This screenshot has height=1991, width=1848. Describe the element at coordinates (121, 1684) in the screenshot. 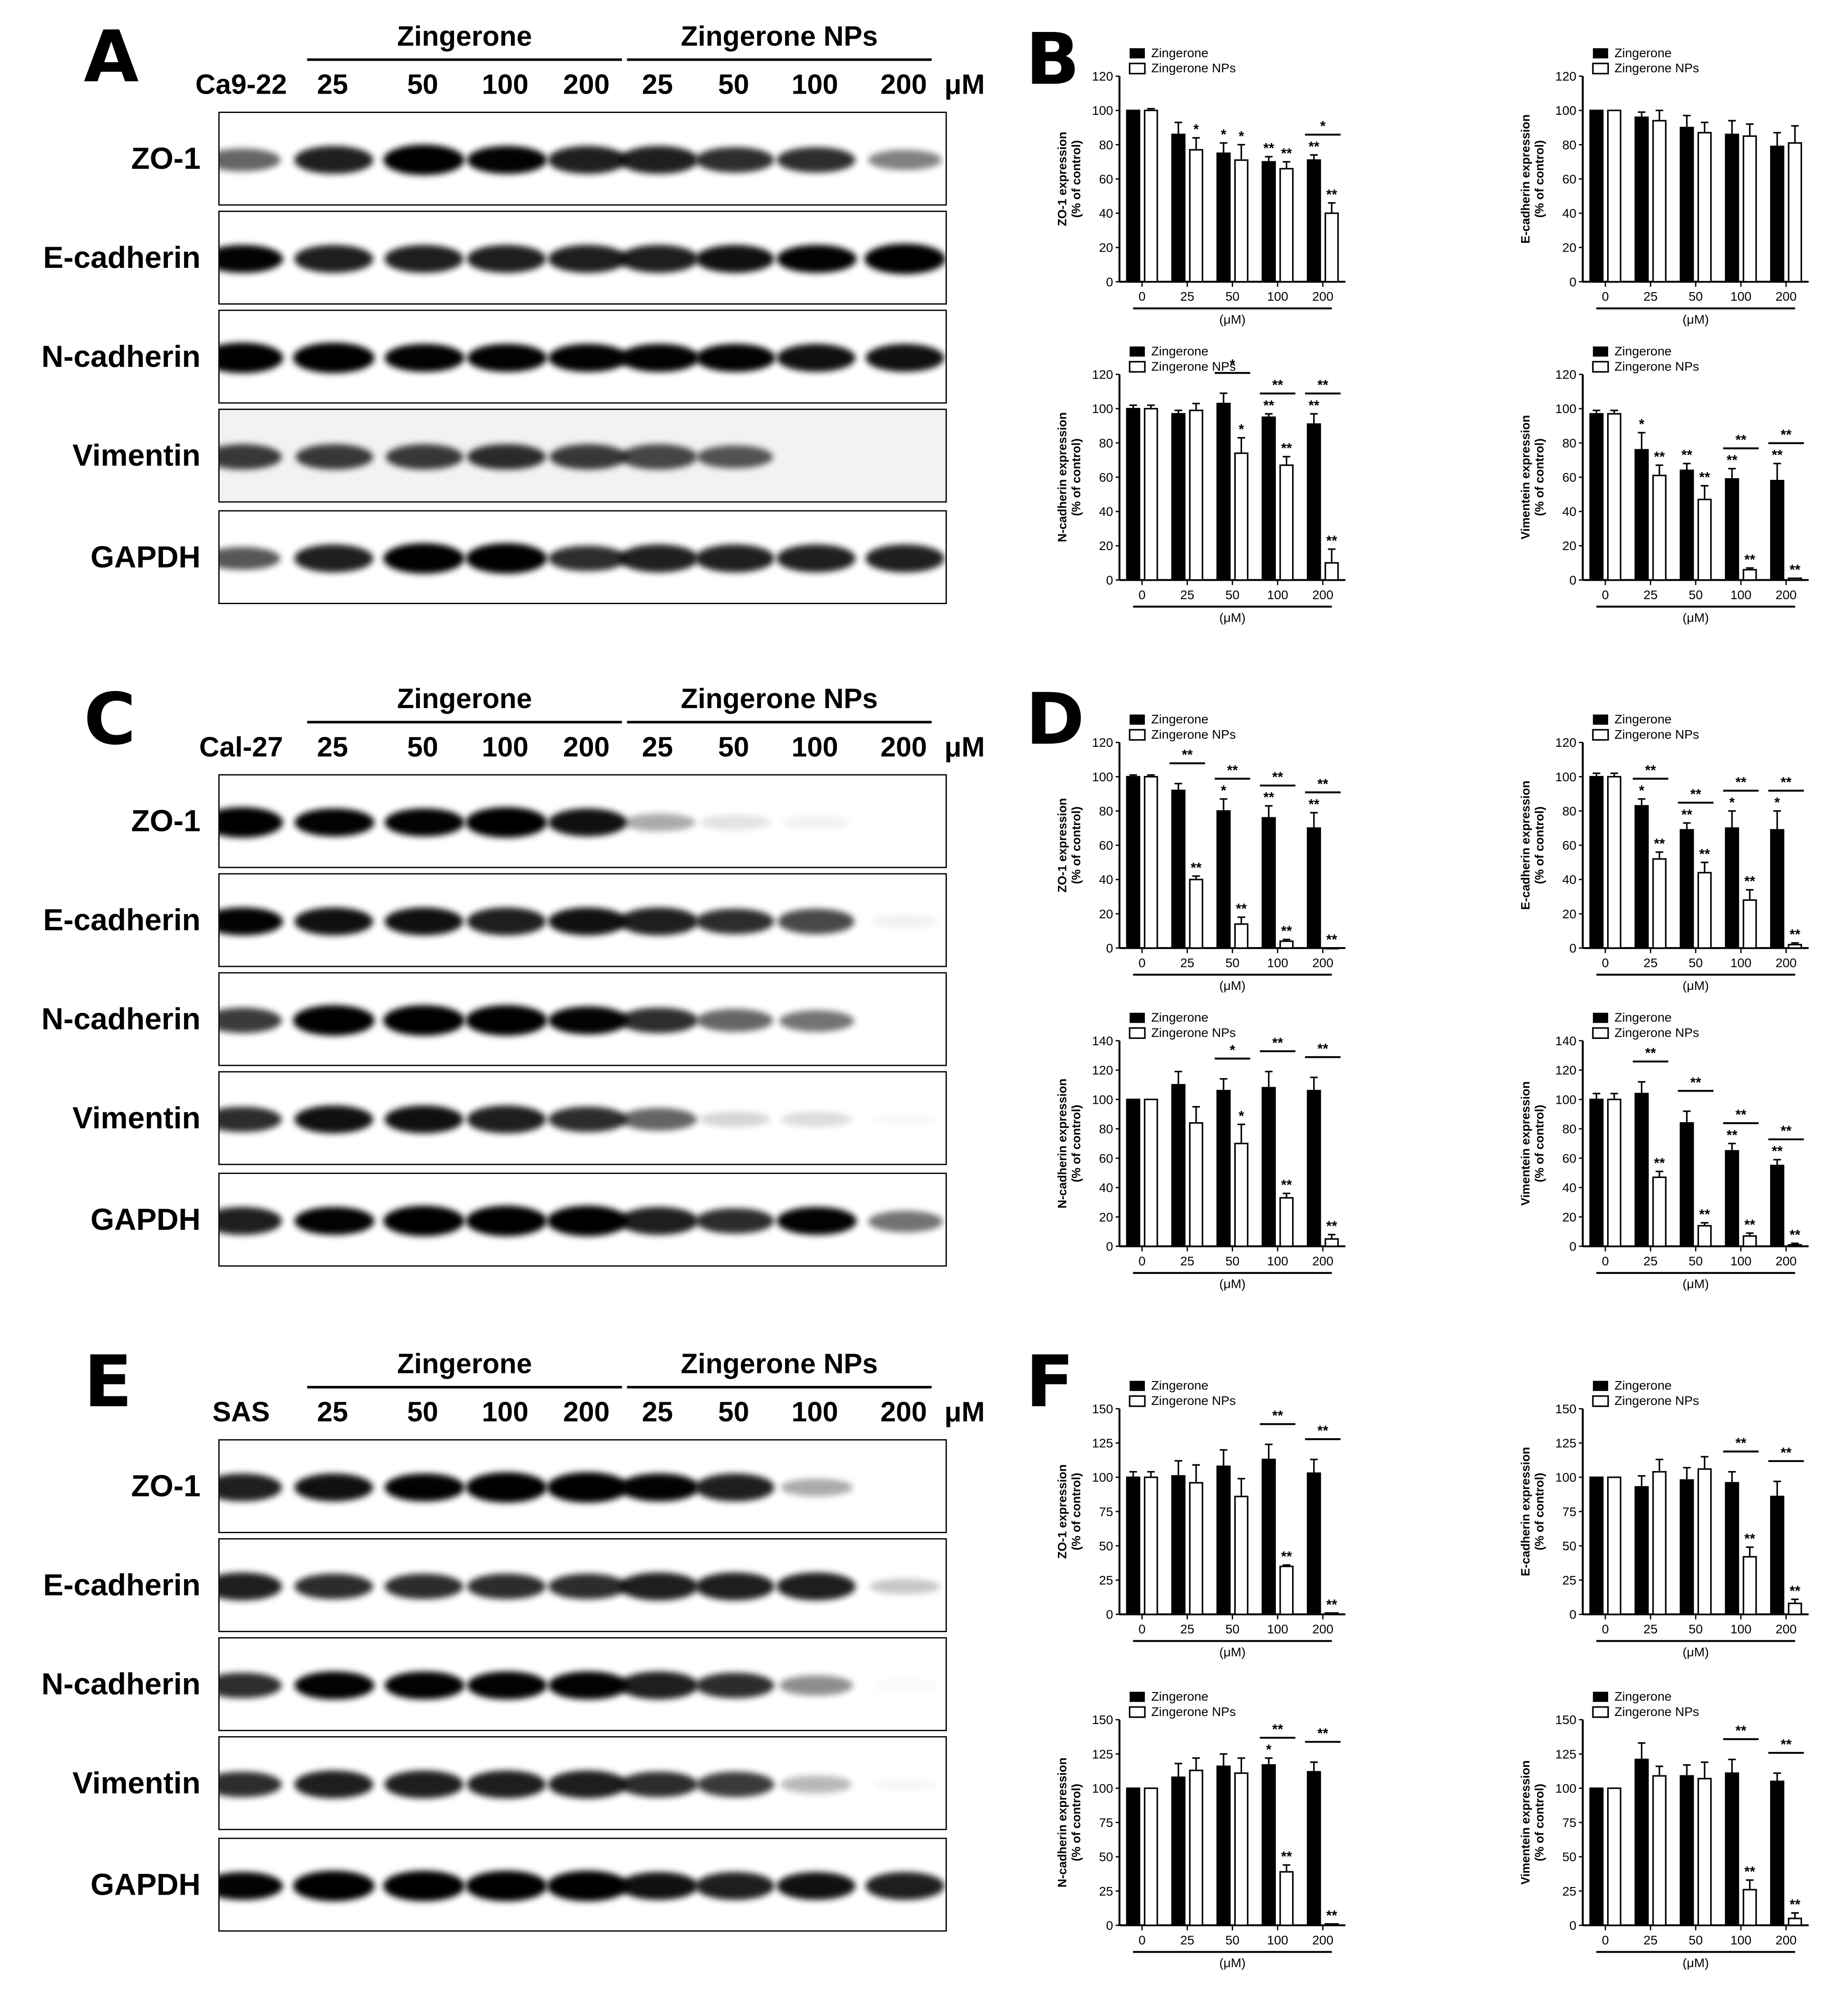

I see `protein-label-n-cadherin: N-cadherin` at that location.